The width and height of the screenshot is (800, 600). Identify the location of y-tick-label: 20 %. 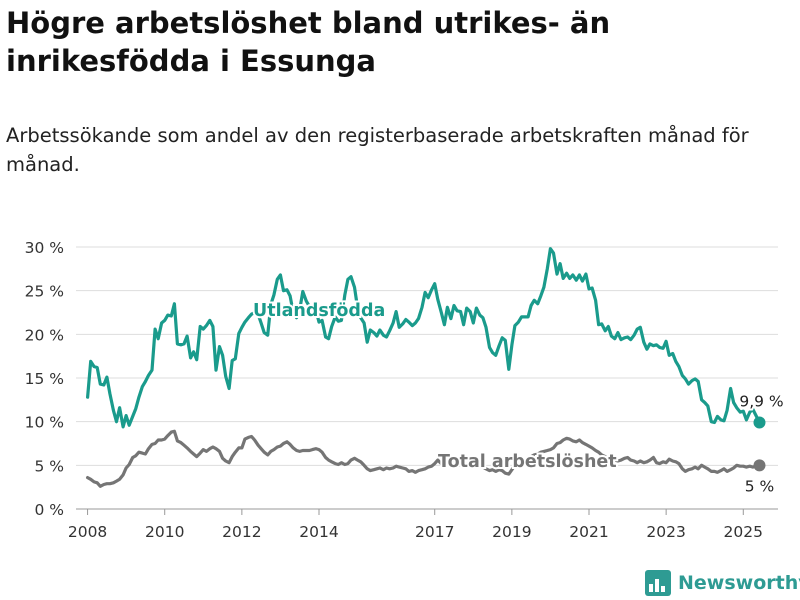
(44, 335).